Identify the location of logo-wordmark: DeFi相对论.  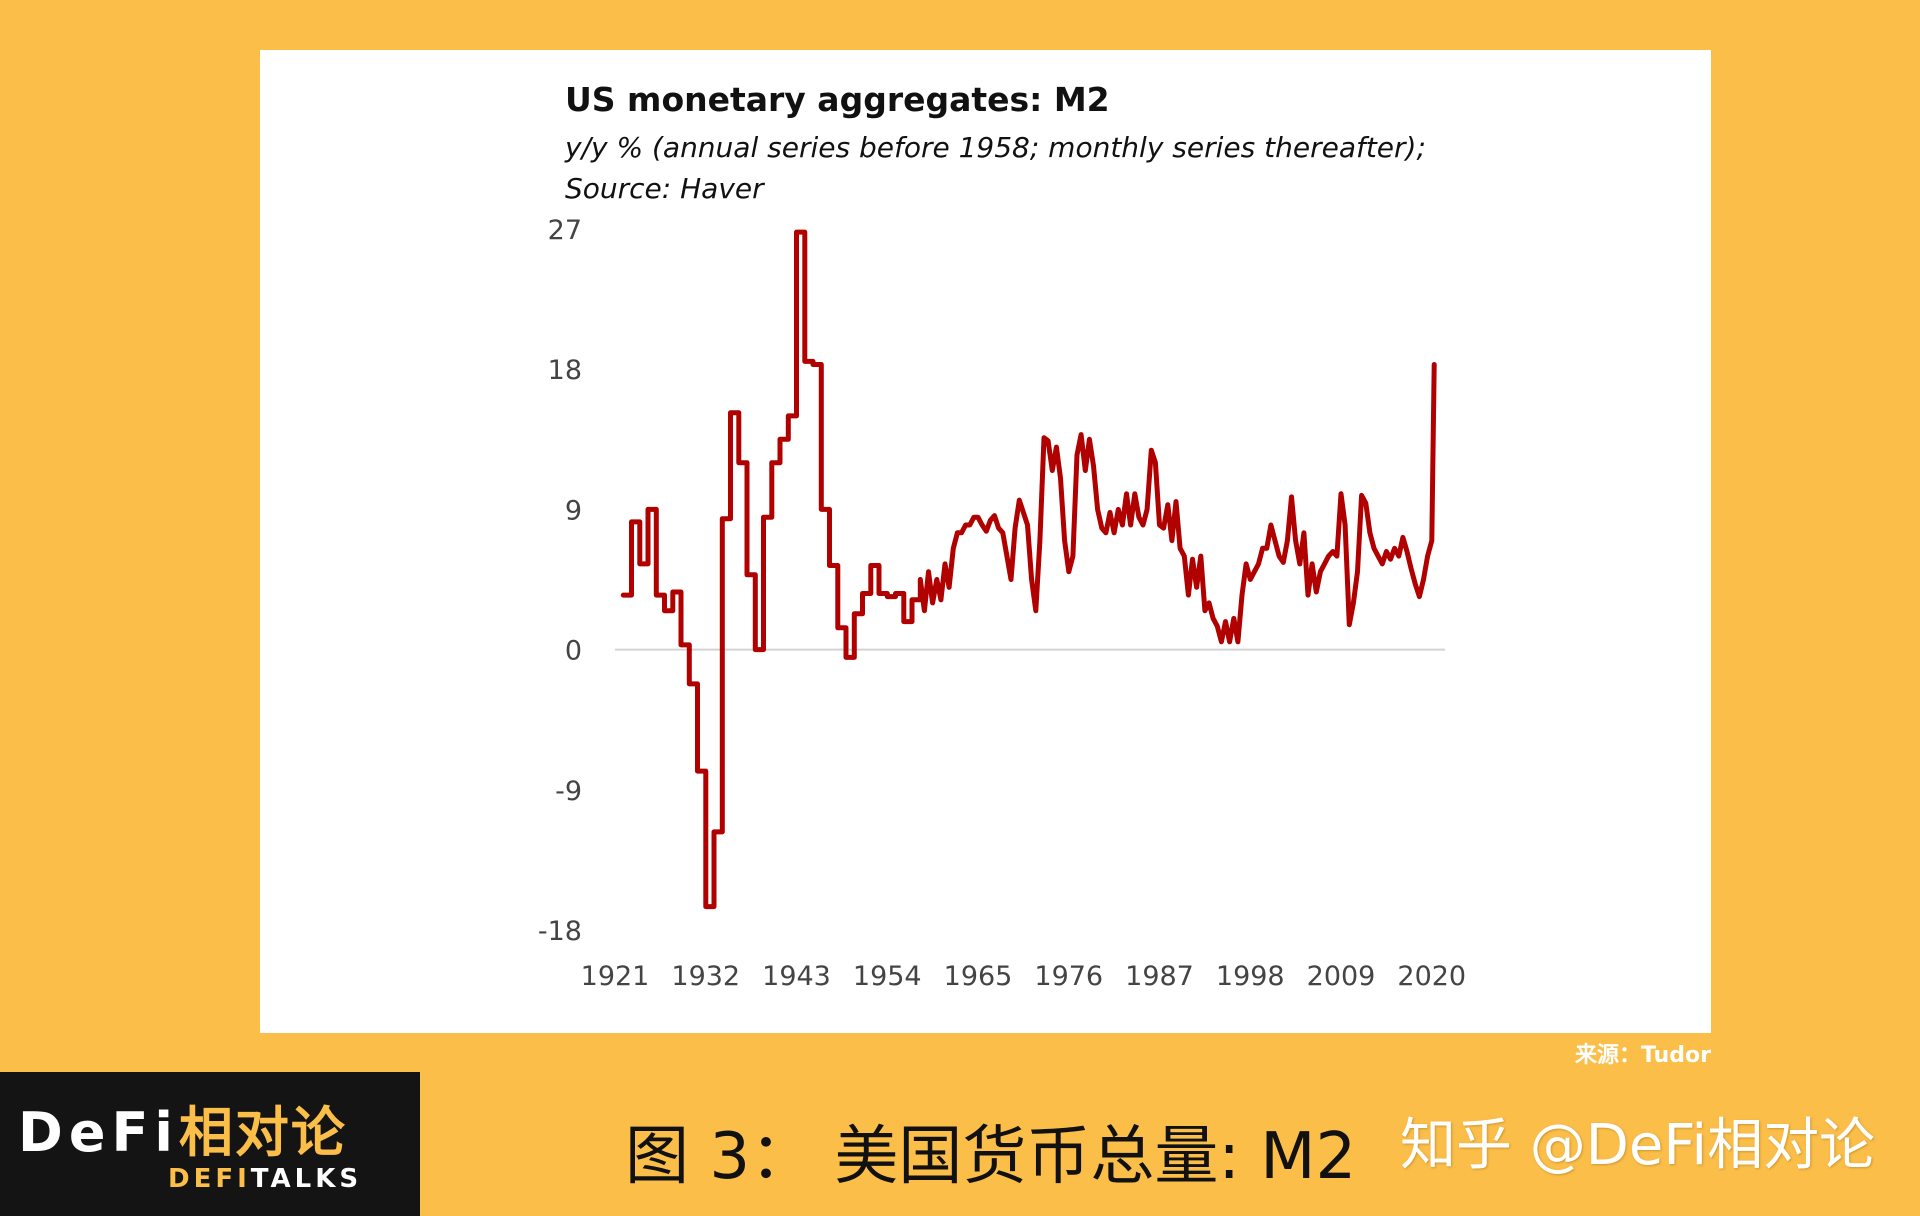
(182, 1127).